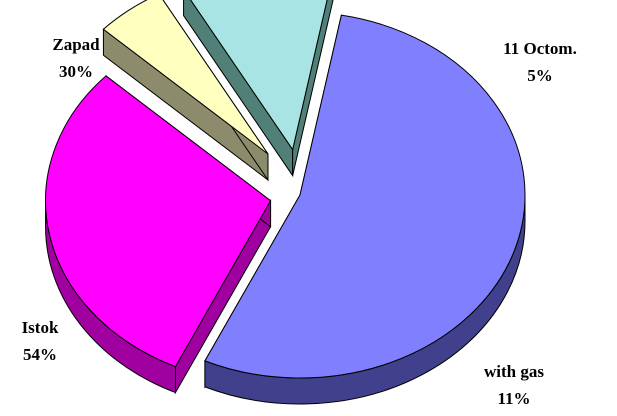 The image size is (617, 416). Describe the element at coordinates (185, 77) in the screenshot. I see `slice-11-octom-top` at that location.